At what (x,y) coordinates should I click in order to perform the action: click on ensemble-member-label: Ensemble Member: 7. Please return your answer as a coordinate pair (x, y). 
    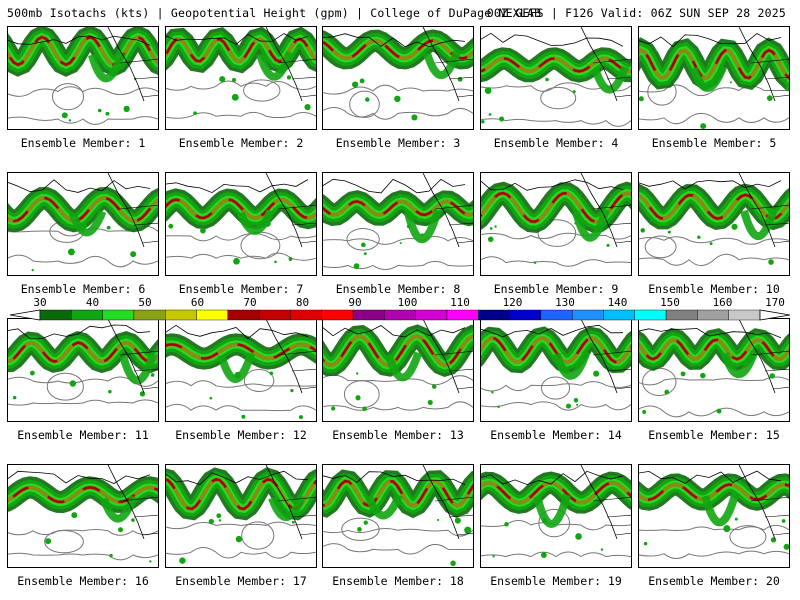
    Looking at the image, I should click on (241, 289).